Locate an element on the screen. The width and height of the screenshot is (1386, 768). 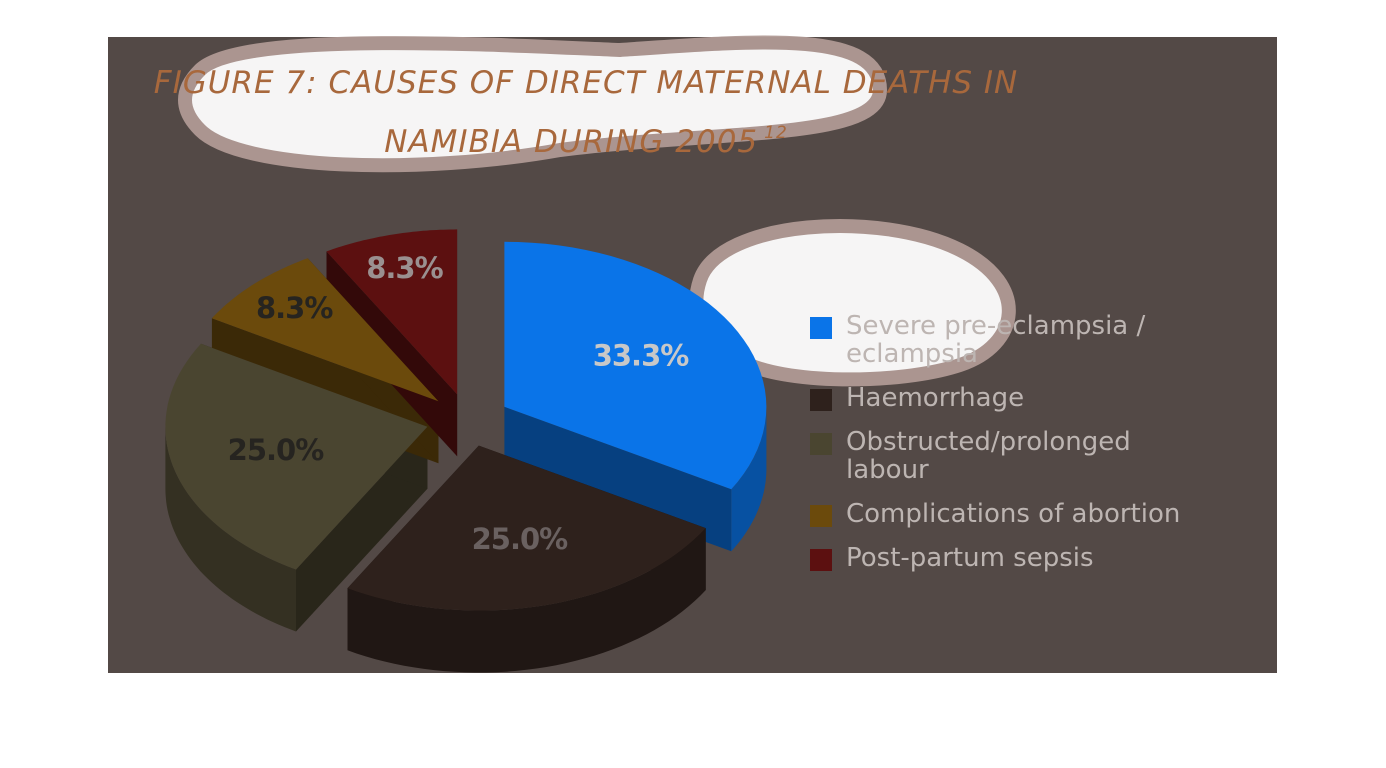
legend-label: Complications of abortion is located at coordinates (1013, 514).